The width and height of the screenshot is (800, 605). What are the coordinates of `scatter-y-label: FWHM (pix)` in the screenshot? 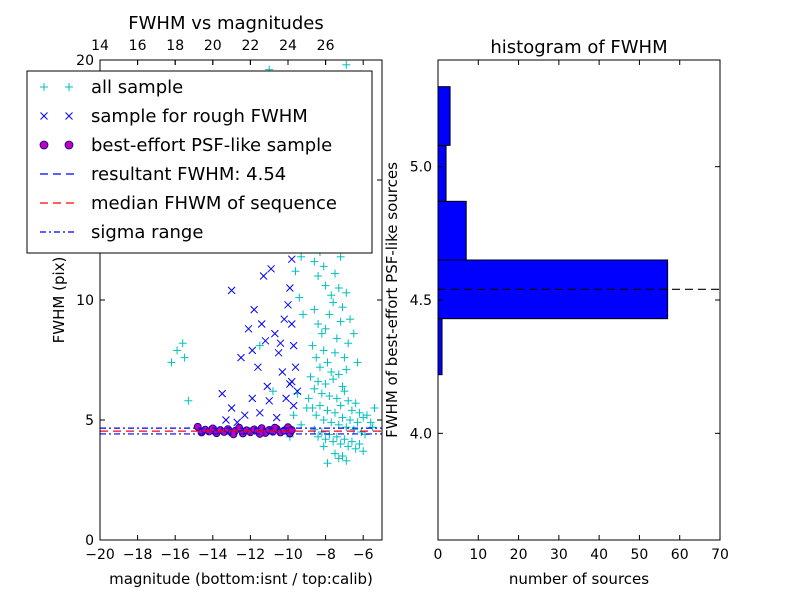 It's located at (59, 300).